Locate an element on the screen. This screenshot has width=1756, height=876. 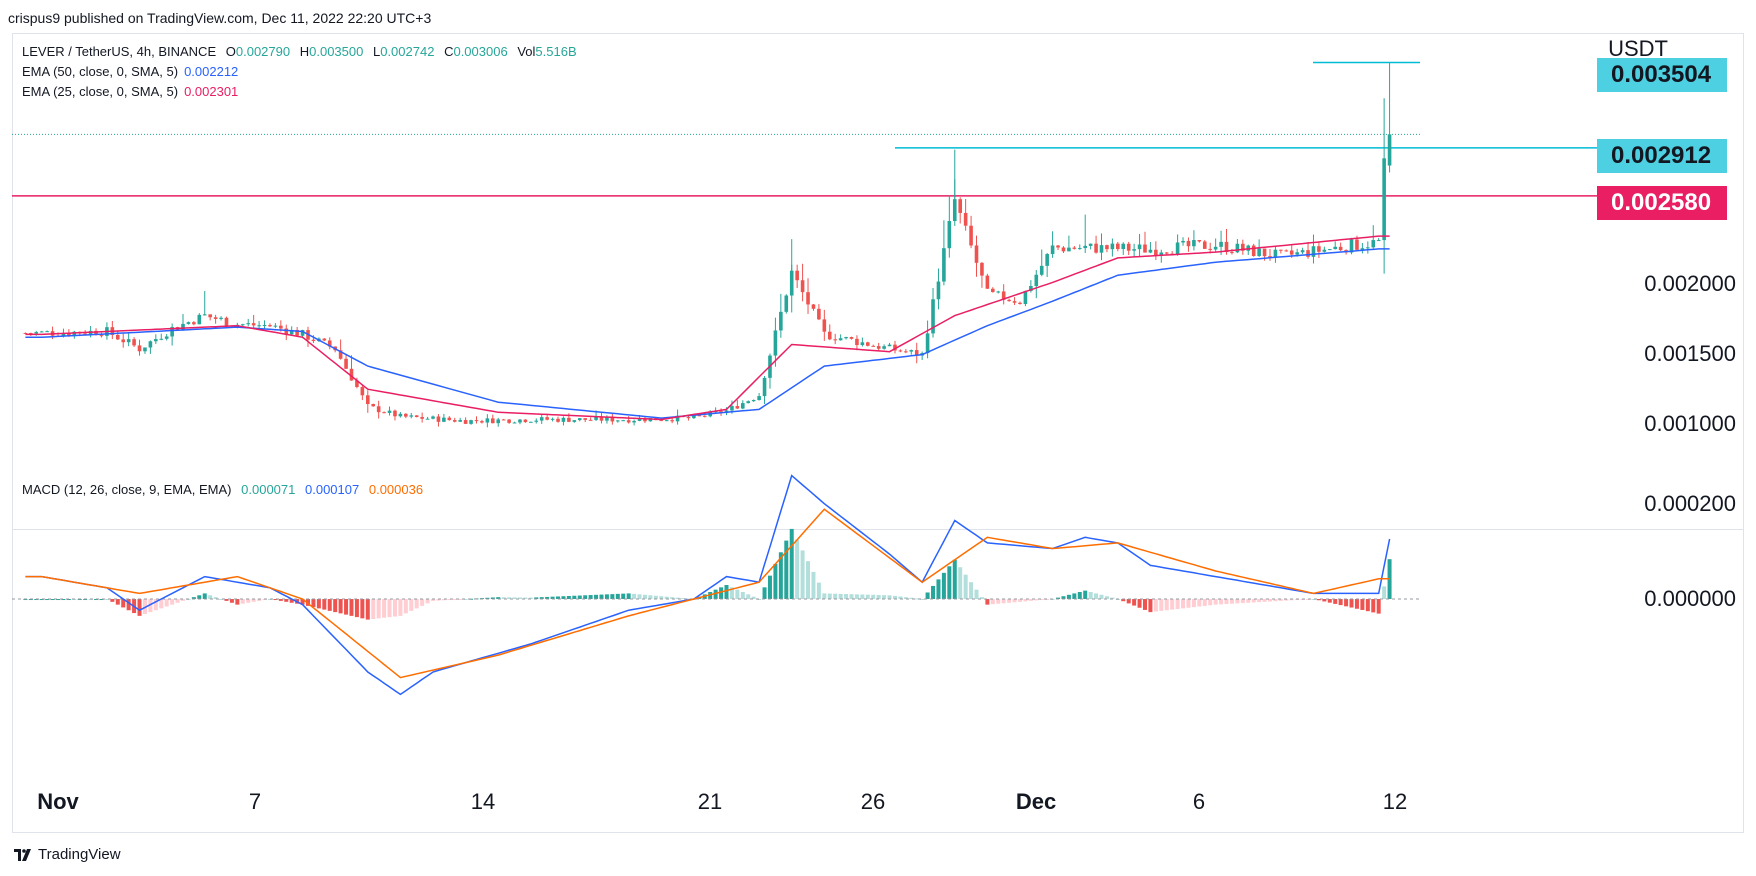
ema50-legend: EMA (50, close, 0, SMA, 5) 0.002212 is located at coordinates (130, 71).